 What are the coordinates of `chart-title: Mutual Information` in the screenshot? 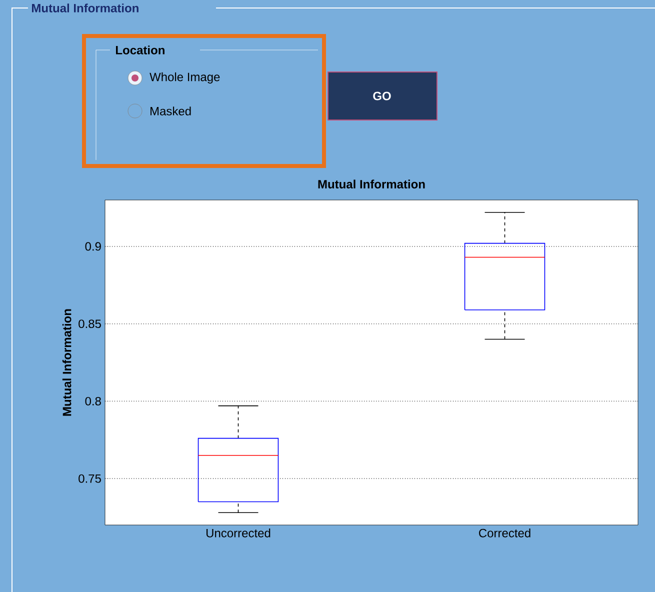 It's located at (371, 184).